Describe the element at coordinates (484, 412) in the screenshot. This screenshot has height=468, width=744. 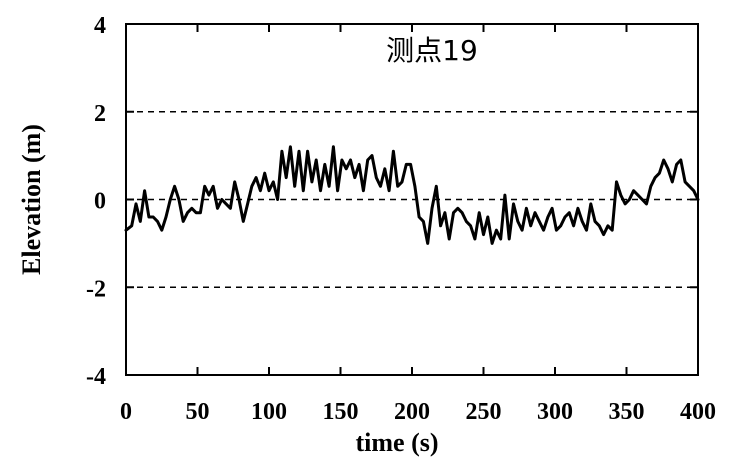
I see `x-tick-label: 250` at that location.